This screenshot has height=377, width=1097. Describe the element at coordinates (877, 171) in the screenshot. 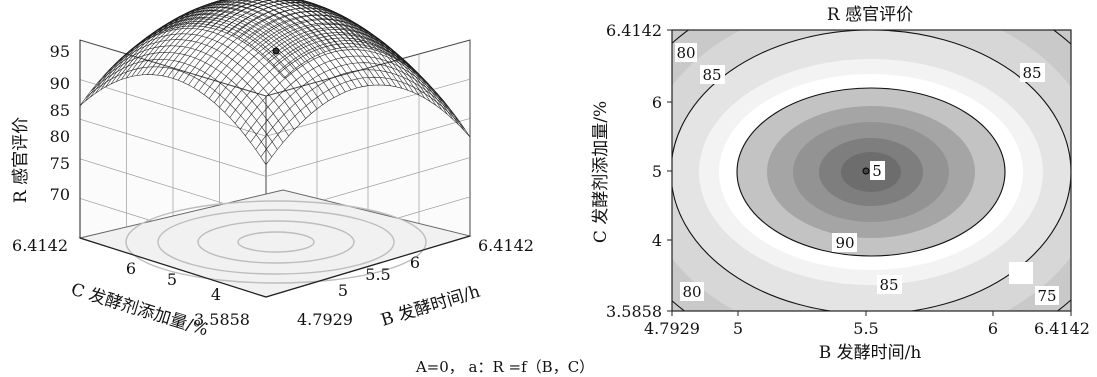

I see `contour-label: 5` at that location.